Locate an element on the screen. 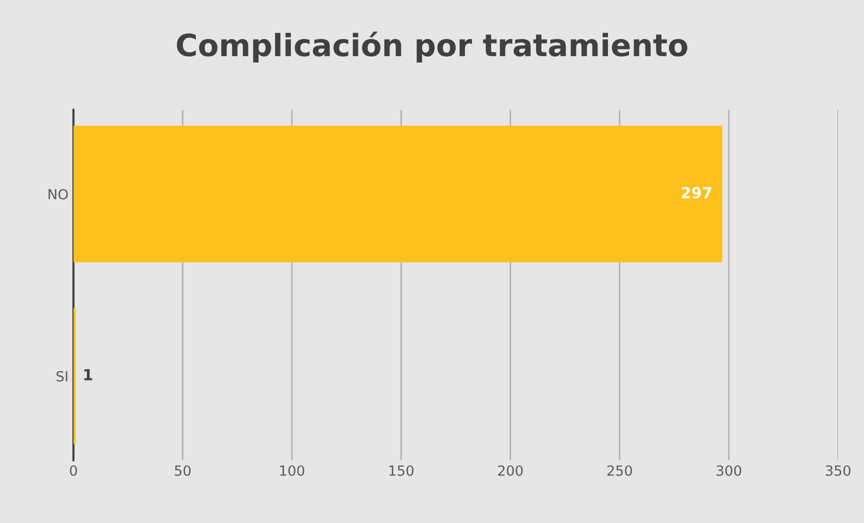  x-tick-label: 300 is located at coordinates (729, 470).